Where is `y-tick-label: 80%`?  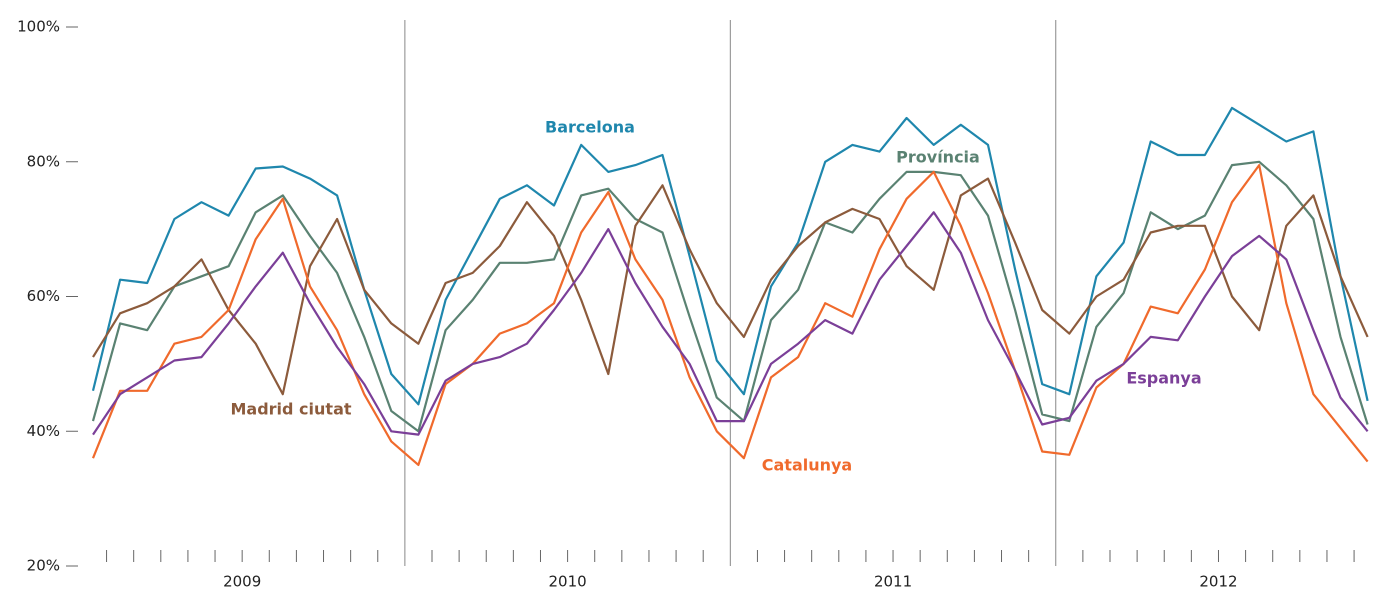 y-tick-label: 80% is located at coordinates (43, 161).